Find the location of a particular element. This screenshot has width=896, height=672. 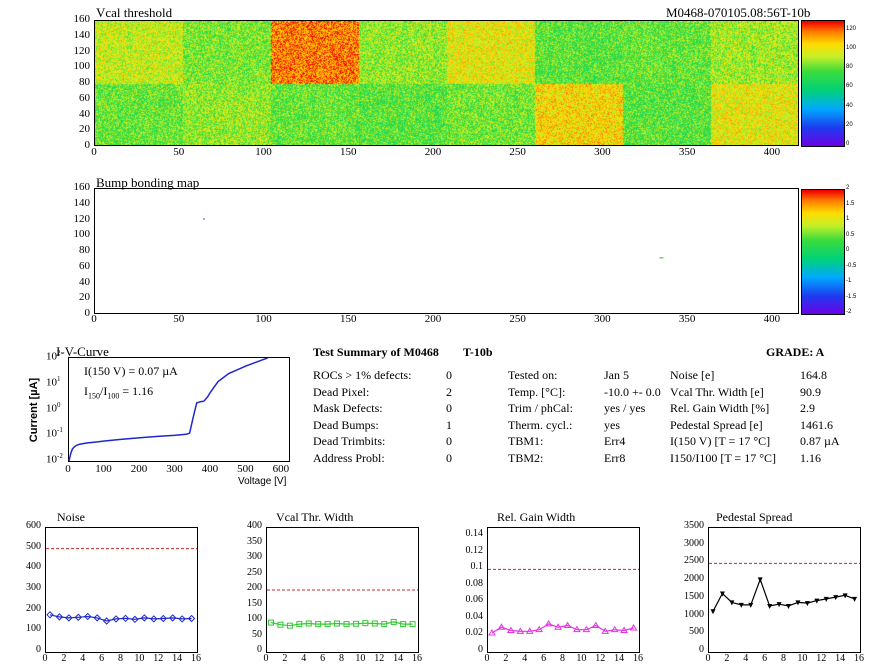

iv-x-tick: 400 is located at coordinates (210, 469).